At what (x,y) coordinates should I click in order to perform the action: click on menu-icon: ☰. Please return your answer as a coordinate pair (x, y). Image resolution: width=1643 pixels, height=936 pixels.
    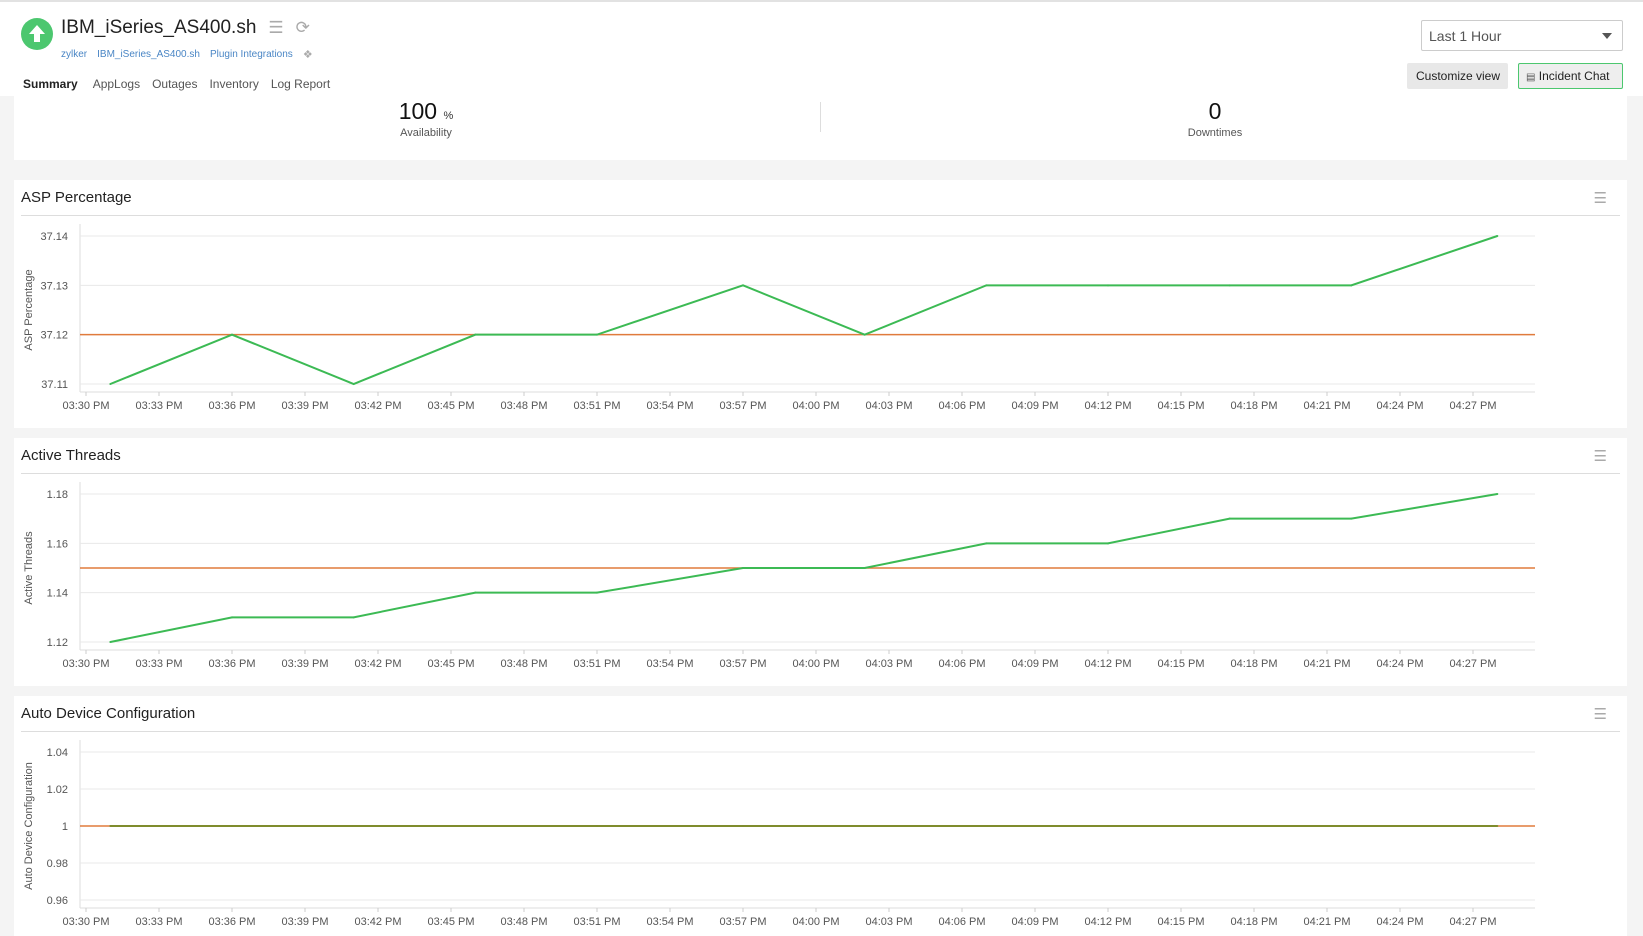
    Looking at the image, I should click on (276, 27).